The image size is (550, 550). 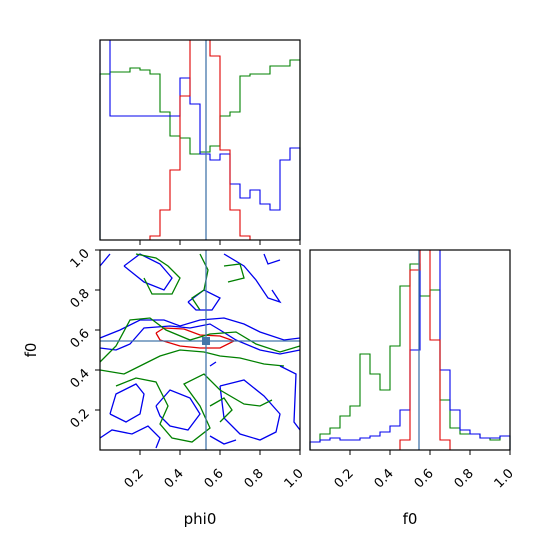 I want to click on contour-xtick-label-2: 0.6, so click(x=214, y=478).